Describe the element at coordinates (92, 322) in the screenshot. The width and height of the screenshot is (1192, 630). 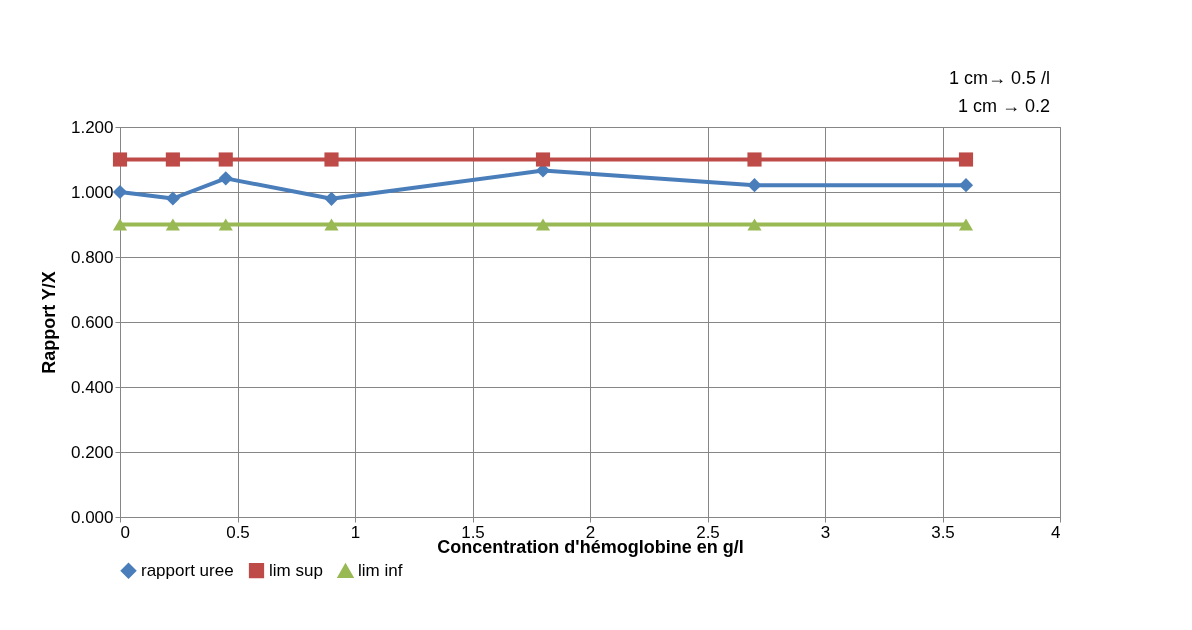
I see `y-tick-label: 0.600` at that location.